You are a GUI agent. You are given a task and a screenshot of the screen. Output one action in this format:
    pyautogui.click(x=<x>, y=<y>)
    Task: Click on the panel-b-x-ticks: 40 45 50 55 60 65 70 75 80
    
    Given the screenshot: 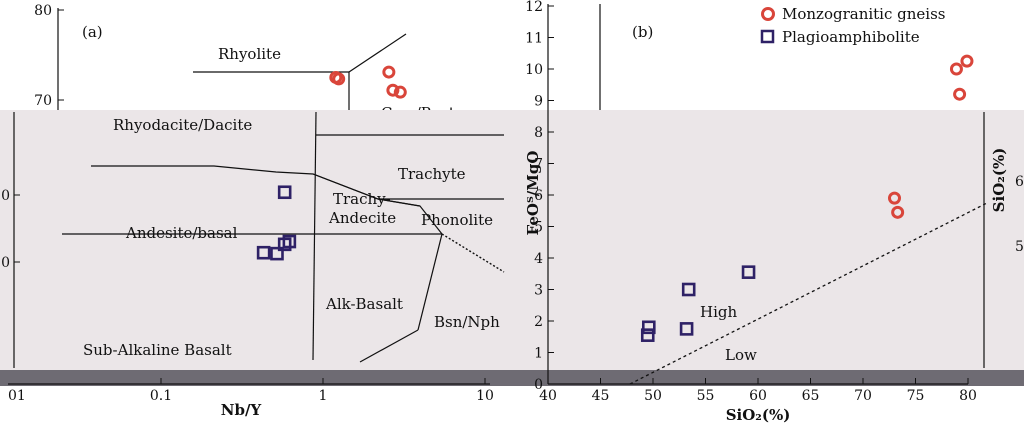 What is the action you would take?
    pyautogui.click(x=758, y=391)
    